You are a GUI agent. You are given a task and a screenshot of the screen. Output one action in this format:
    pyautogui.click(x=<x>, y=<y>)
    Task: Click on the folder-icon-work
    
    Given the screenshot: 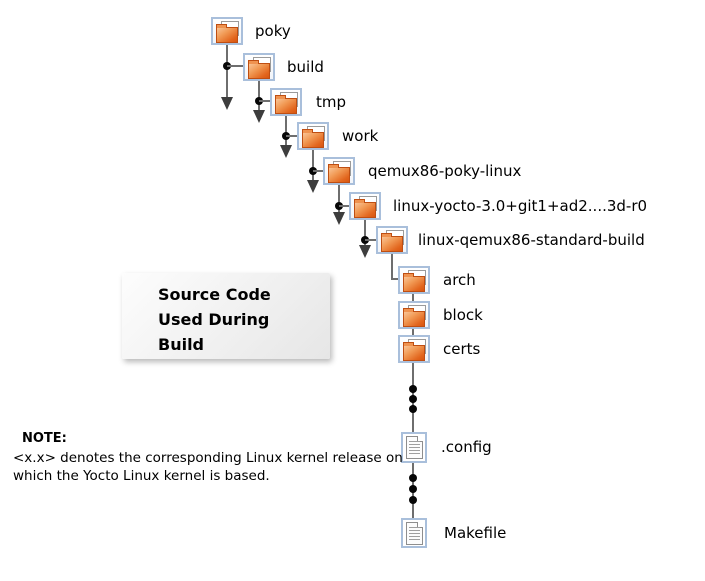 What is the action you would take?
    pyautogui.click(x=313, y=136)
    